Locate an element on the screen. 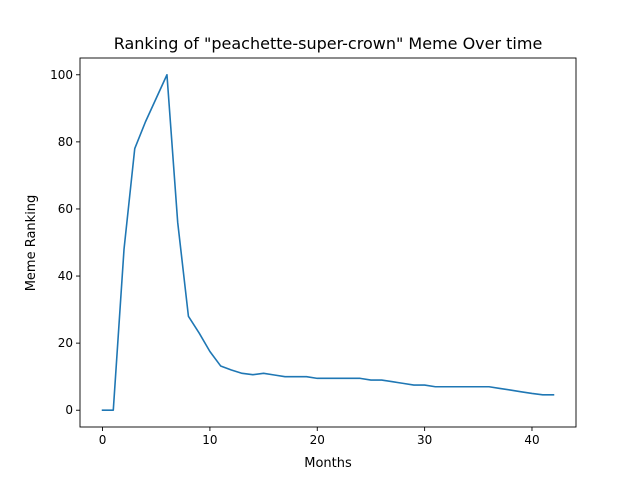 This screenshot has width=640, height=480. x-tick-label-40: 40 is located at coordinates (531, 440).